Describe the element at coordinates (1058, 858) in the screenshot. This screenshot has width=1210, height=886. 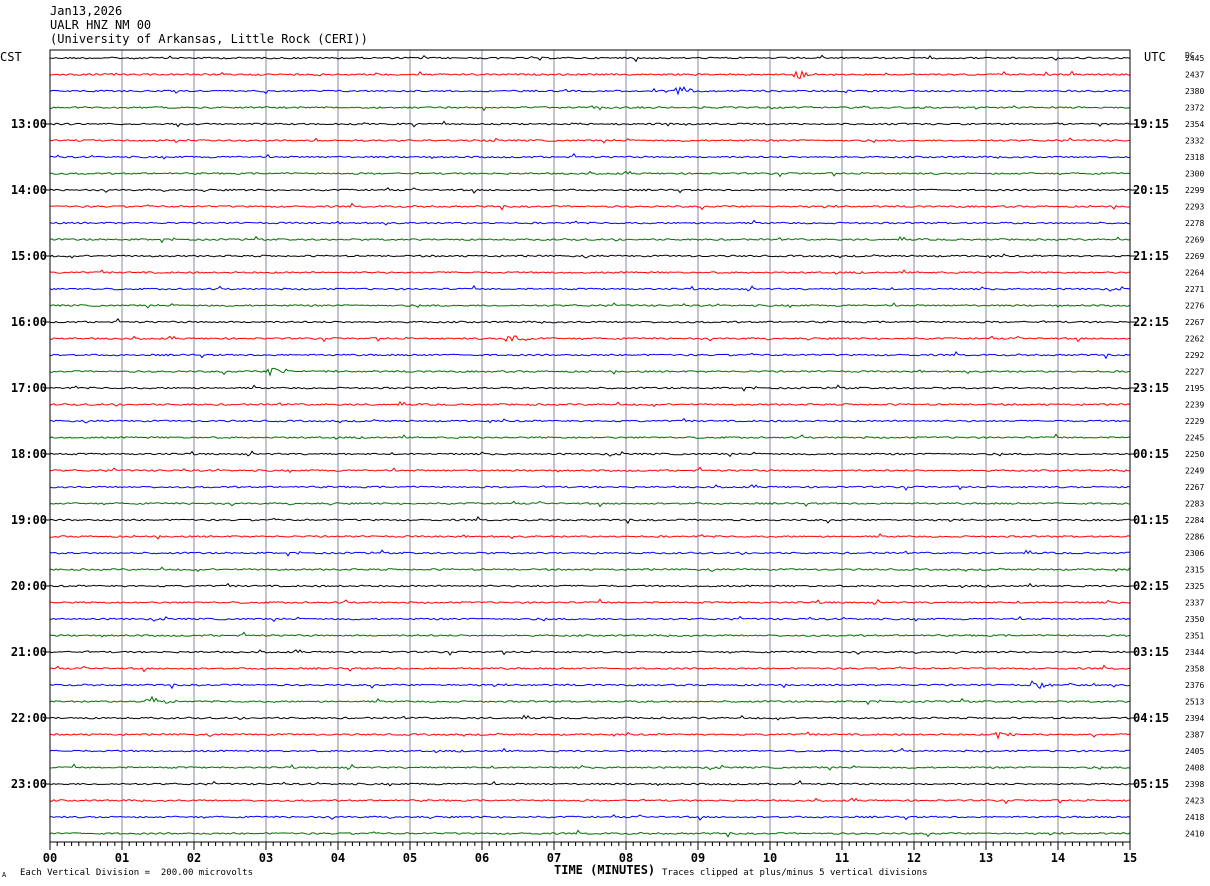
I see `x-tick-label: 14` at that location.